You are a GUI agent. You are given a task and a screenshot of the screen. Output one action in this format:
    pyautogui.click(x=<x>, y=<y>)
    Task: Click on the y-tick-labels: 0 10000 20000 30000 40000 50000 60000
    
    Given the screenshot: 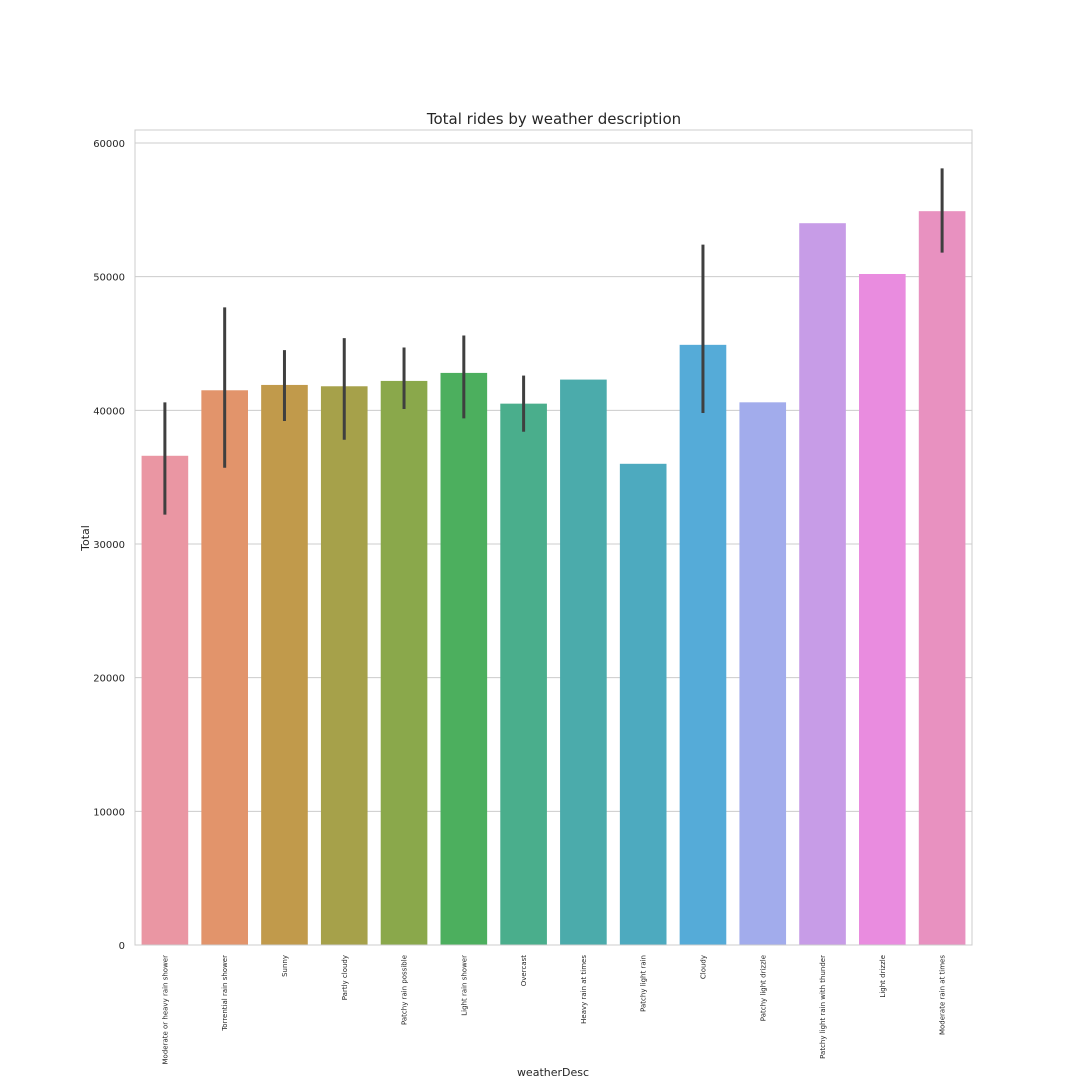 What is the action you would take?
    pyautogui.click(x=109, y=545)
    